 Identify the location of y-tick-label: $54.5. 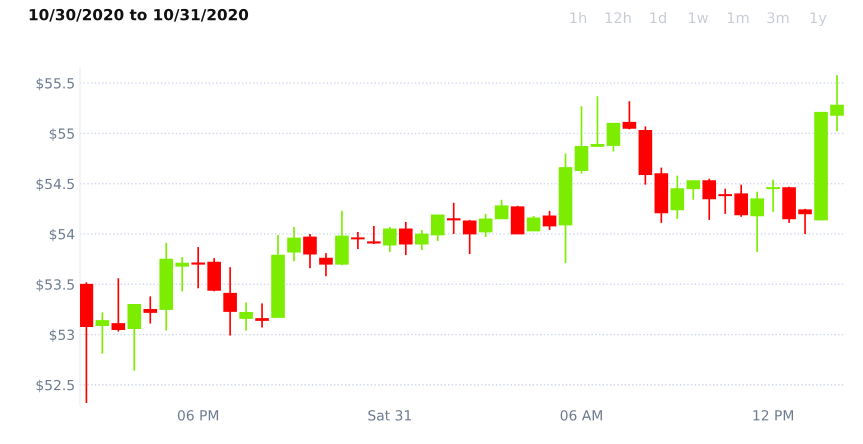
(55, 185).